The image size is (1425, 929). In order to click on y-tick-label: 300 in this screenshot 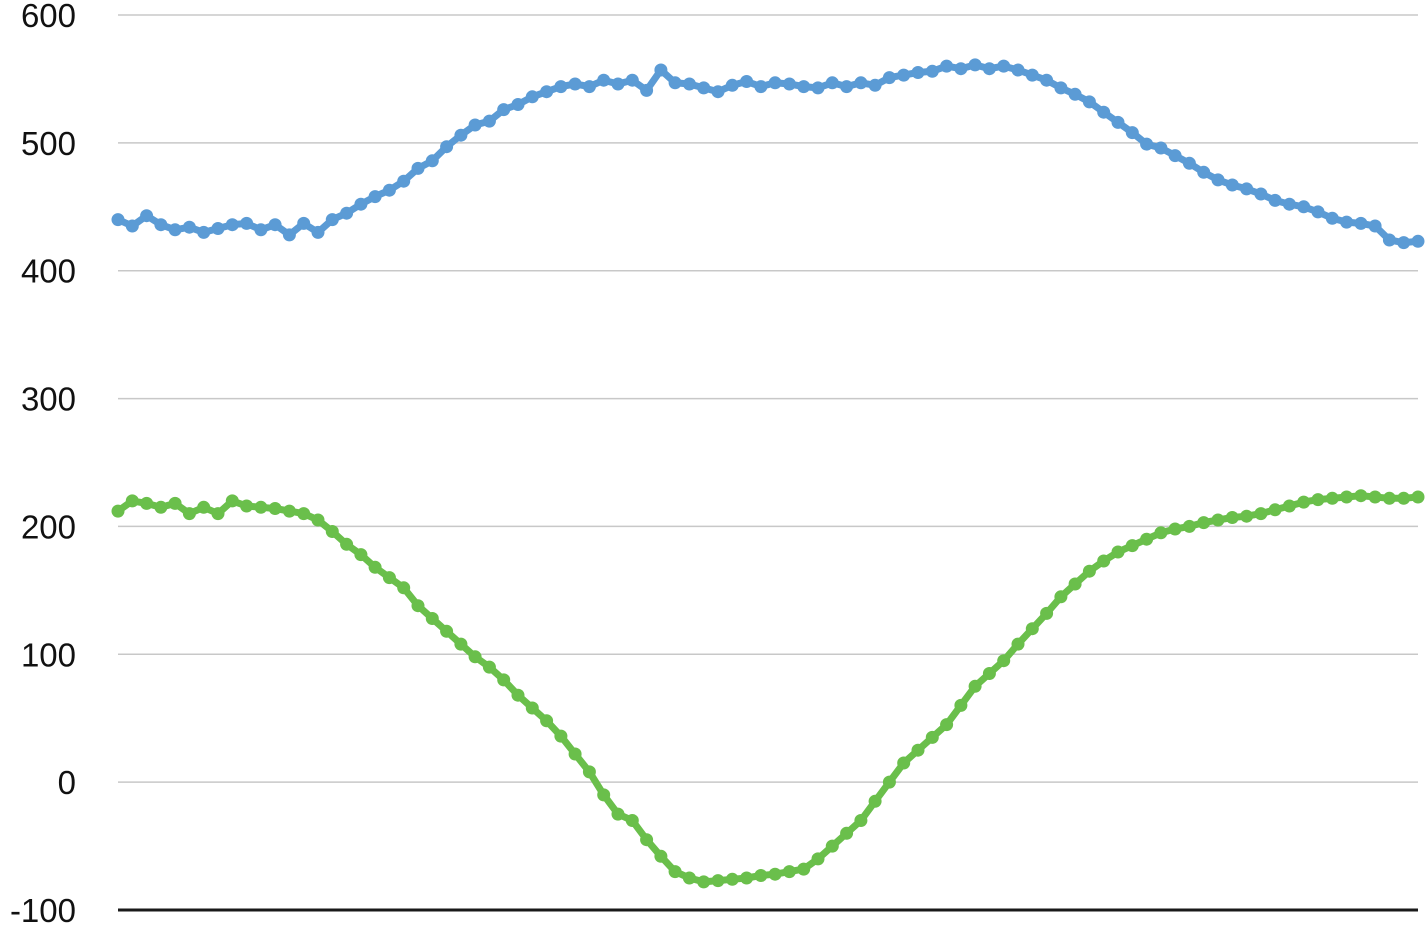, I will do `click(48, 399)`.